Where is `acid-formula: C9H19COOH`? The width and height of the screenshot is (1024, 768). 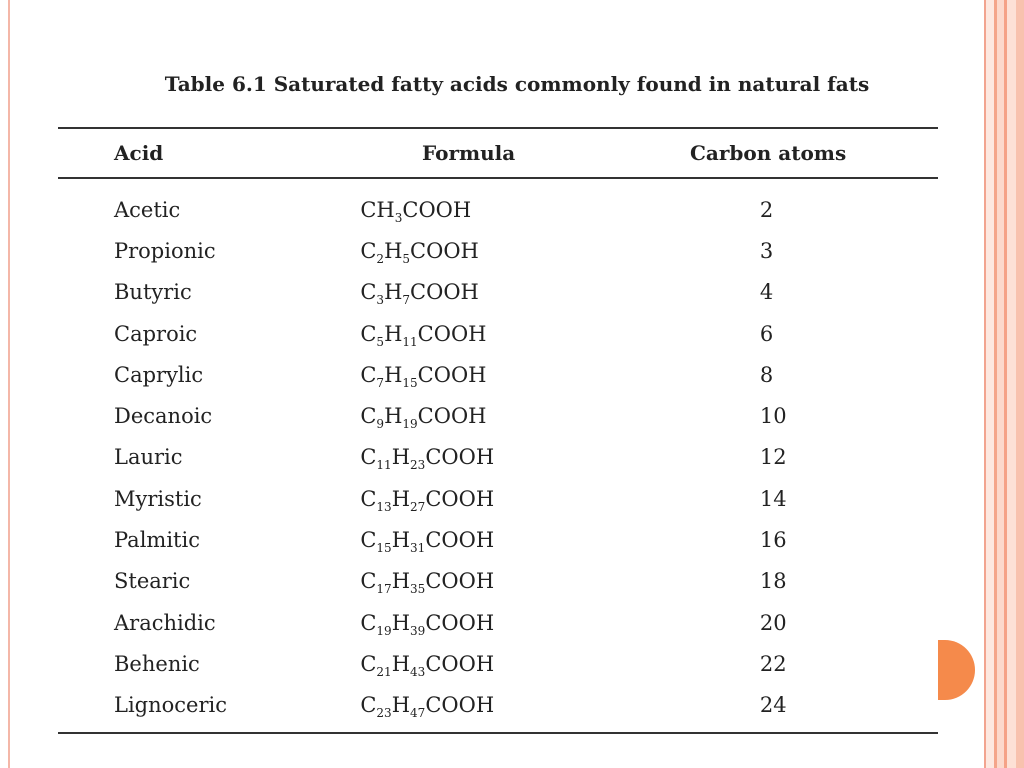
acid-formula: C9H19COOH is located at coordinates (423, 418).